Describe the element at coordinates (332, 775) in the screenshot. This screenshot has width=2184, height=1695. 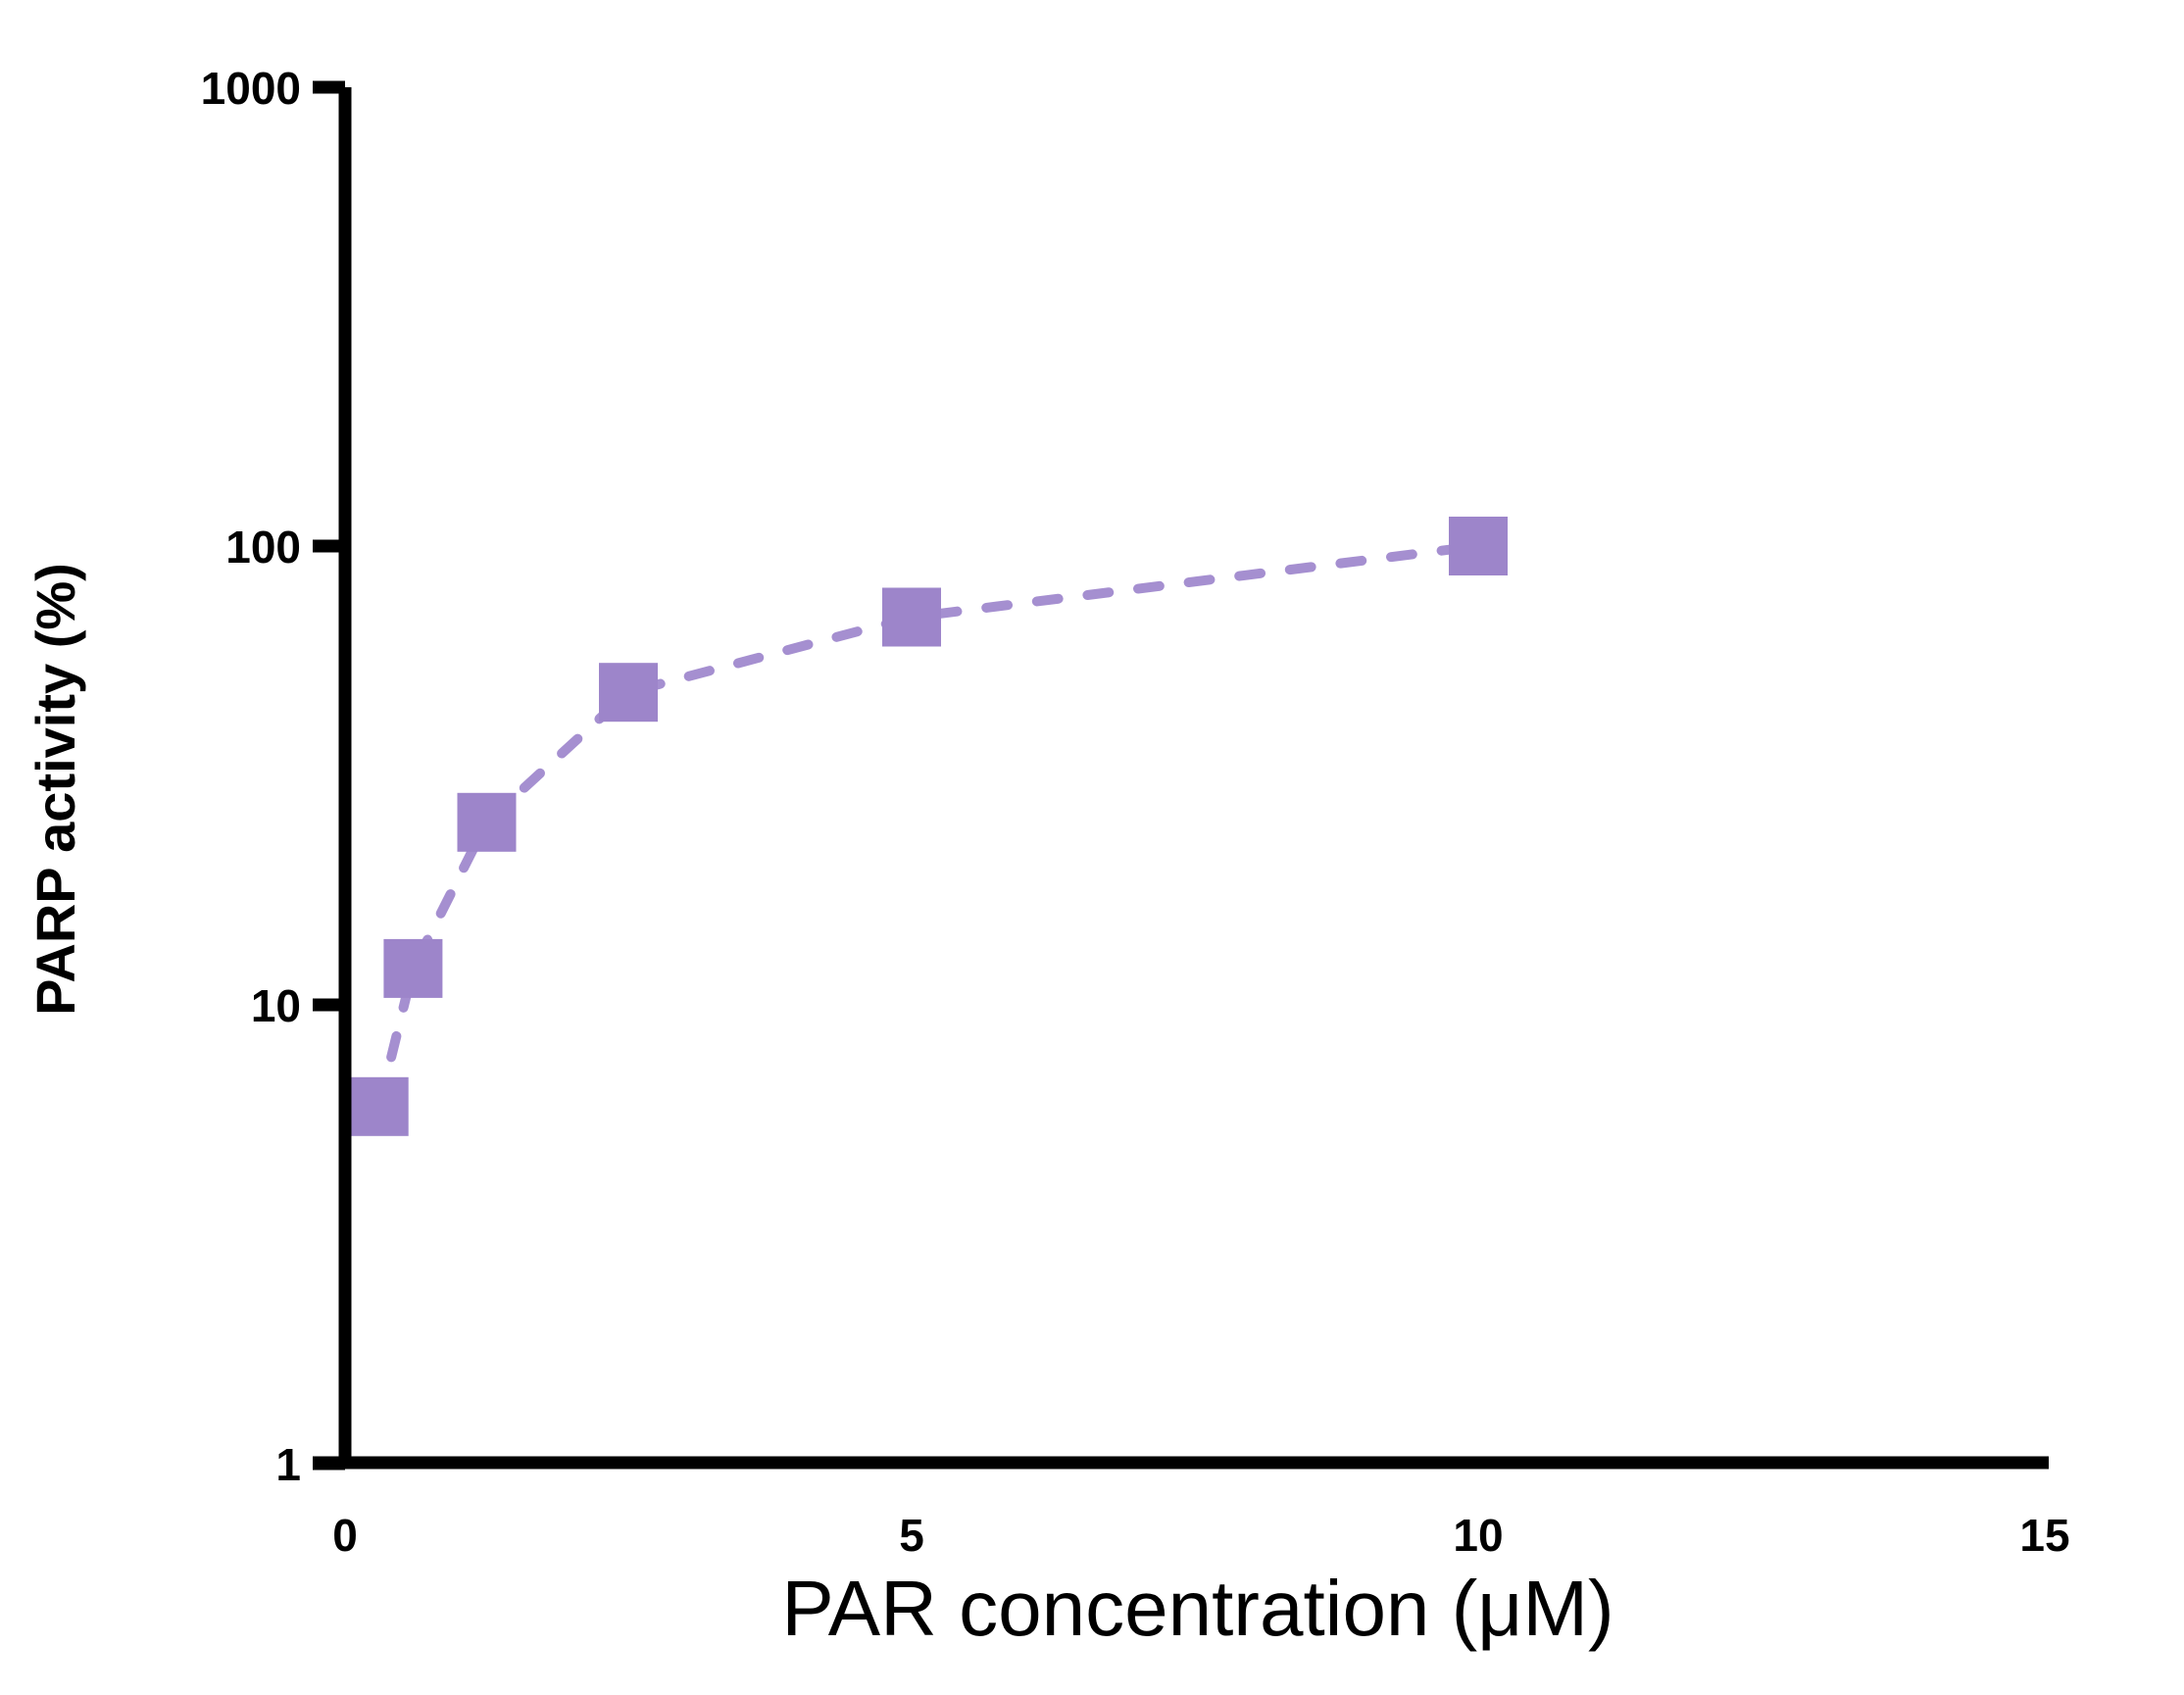
I see `y-axis` at that location.